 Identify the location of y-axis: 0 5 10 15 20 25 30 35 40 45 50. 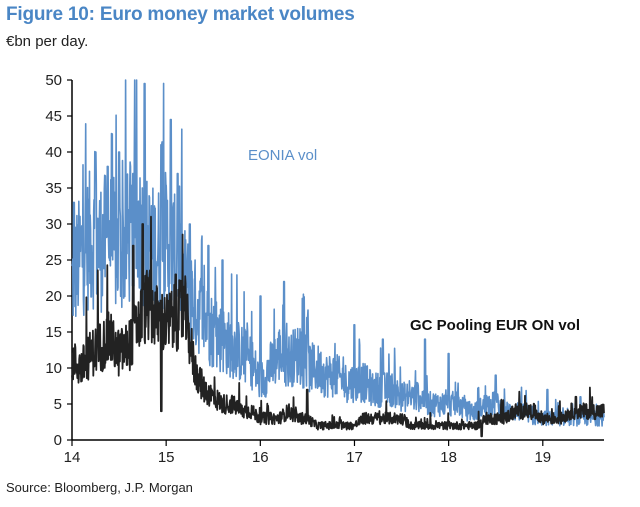
(59, 260).